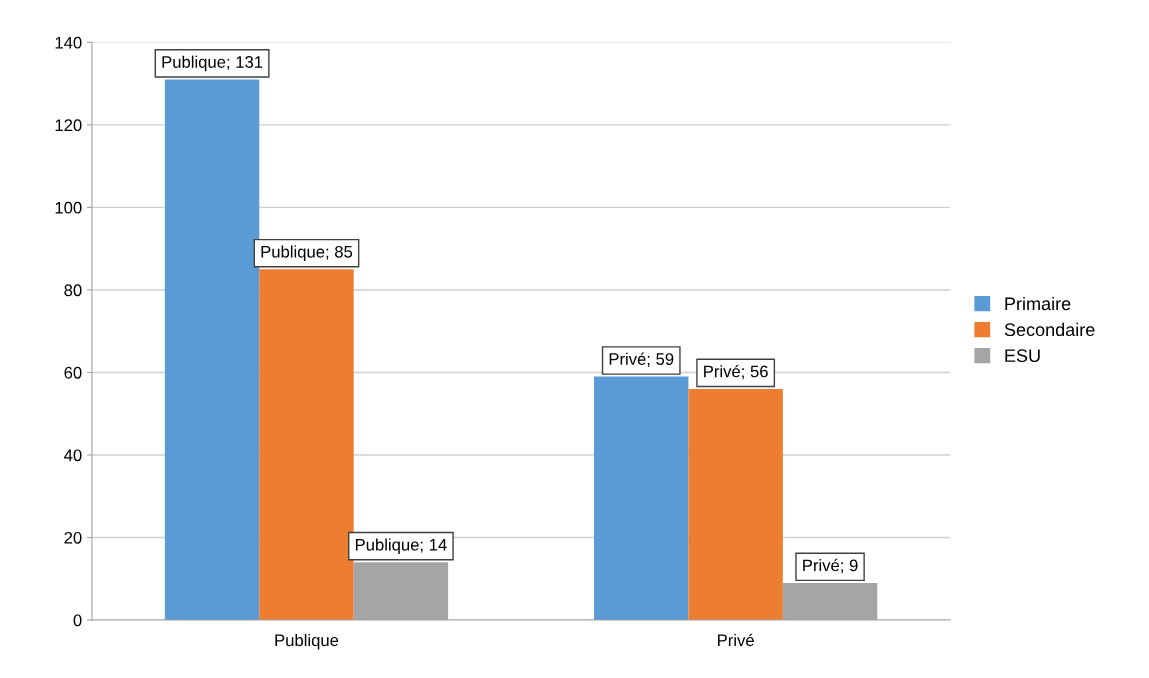  Describe the element at coordinates (641, 359) in the screenshot. I see `data-label: Privé; 59` at that location.